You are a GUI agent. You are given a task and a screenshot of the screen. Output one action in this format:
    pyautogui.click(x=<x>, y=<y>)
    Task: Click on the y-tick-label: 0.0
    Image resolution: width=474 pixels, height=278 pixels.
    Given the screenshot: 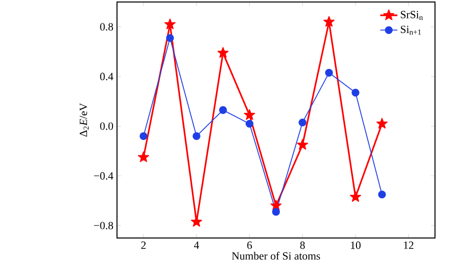 What is the action you would take?
    pyautogui.click(x=107, y=126)
    